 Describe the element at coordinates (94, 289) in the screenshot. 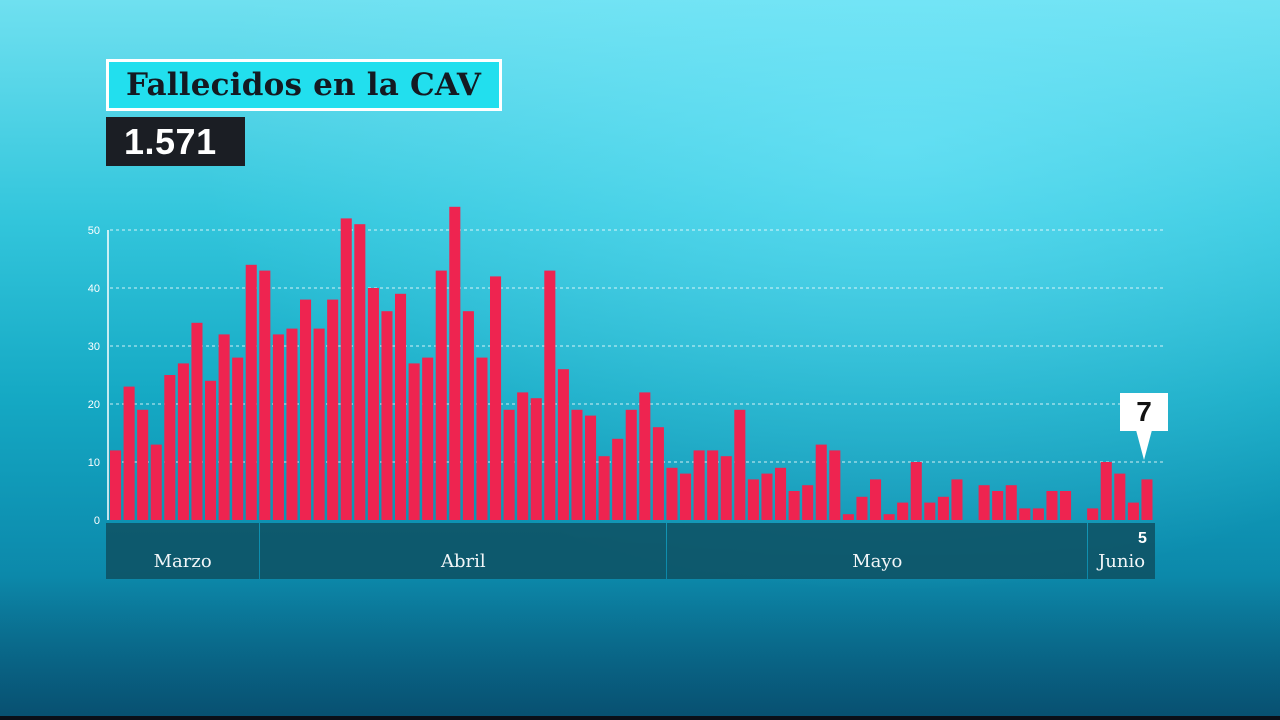

I see `y-tick-label: 40` at that location.